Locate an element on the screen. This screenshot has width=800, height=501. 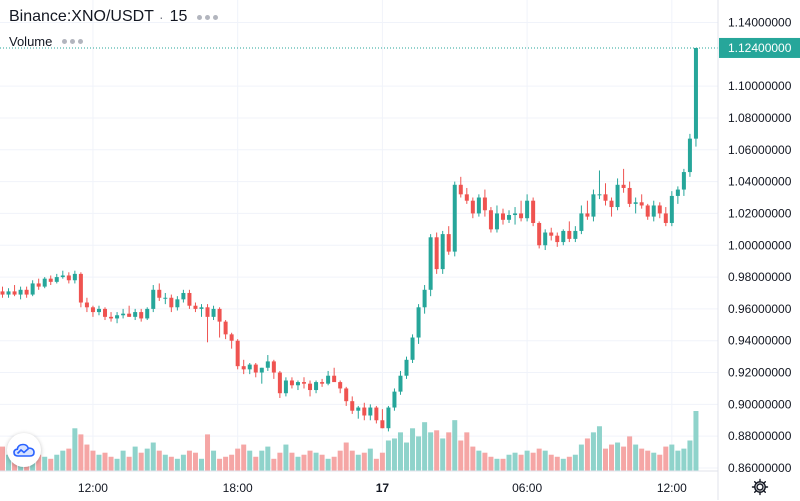
price-tick-label: 0.86000000 is located at coordinates (760, 468).